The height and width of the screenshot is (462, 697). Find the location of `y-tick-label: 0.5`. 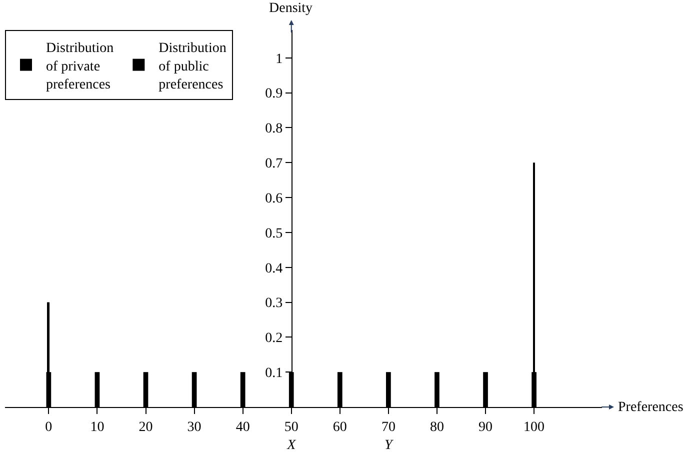

y-tick-label: 0.5 is located at coordinates (274, 234).